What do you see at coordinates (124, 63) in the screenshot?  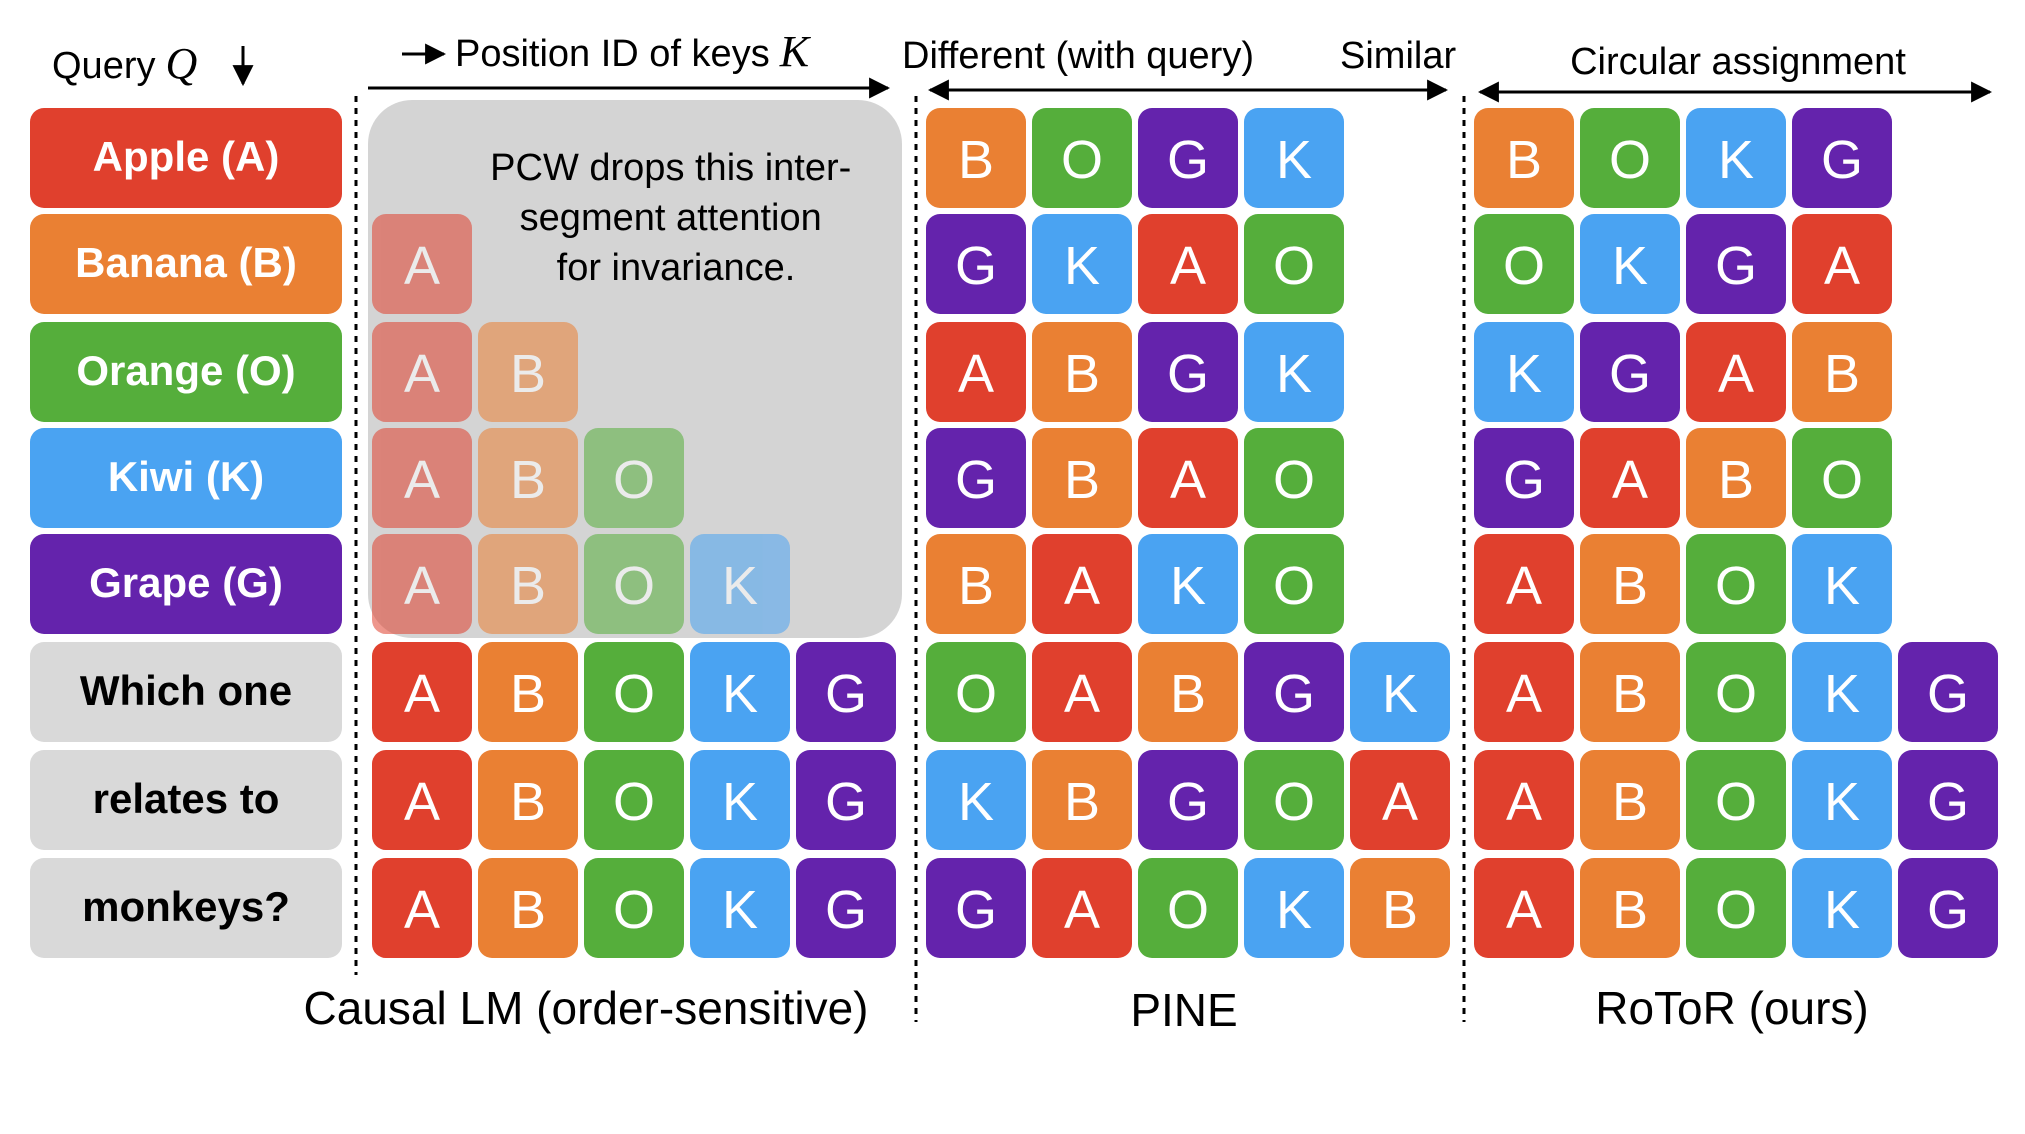 I see `query-header: Query Q` at bounding box center [124, 63].